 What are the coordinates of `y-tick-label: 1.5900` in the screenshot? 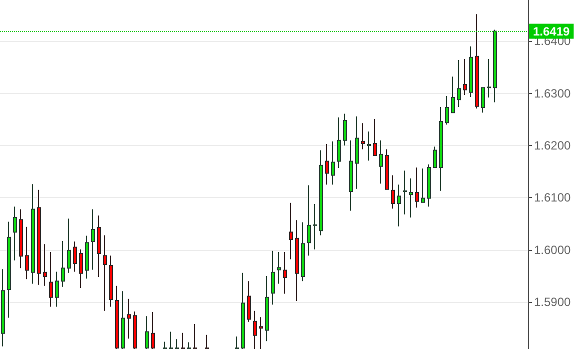 It's located at (553, 302).